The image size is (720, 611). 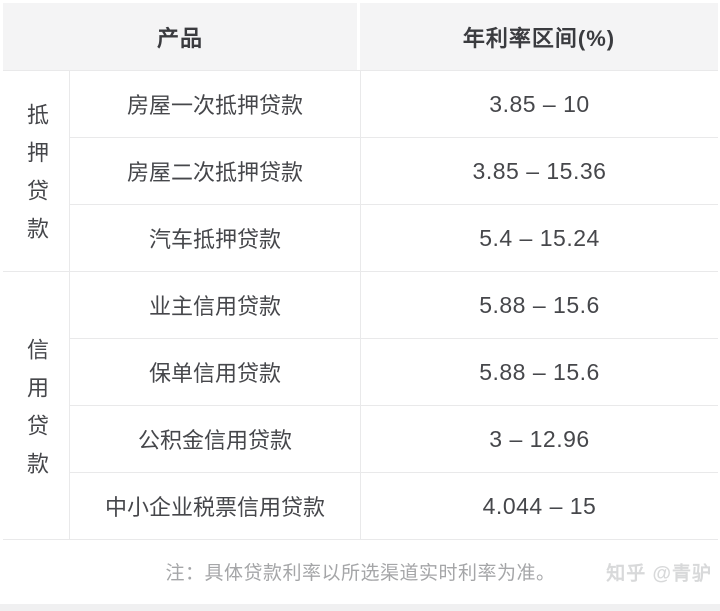 I want to click on rate-cell-provident-fund-credit: 3 – 12.96, so click(x=539, y=438).